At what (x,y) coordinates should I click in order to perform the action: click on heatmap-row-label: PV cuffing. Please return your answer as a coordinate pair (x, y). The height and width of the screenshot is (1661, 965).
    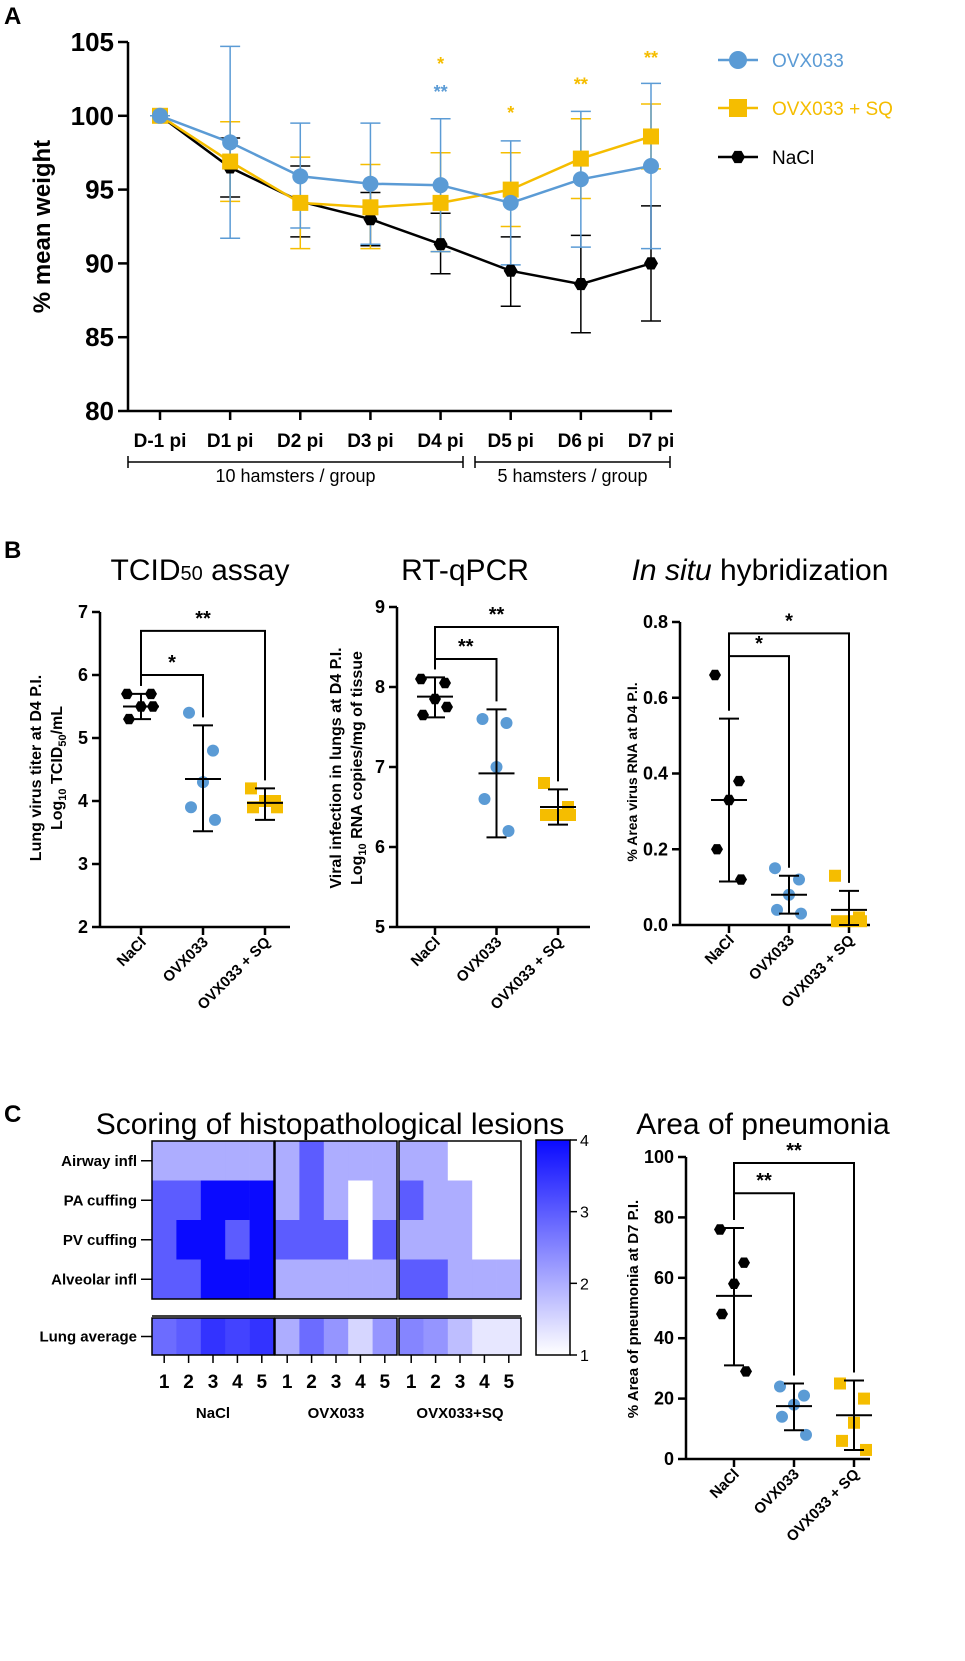
    Looking at the image, I should click on (100, 1240).